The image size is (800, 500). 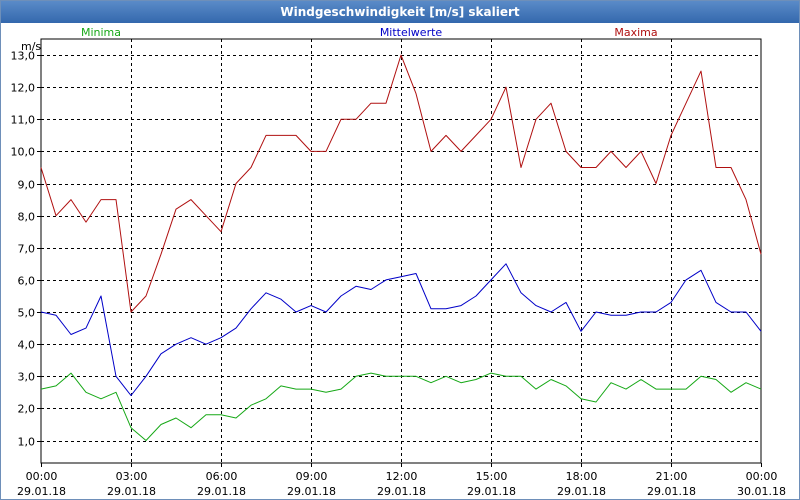 What do you see at coordinates (23, 88) in the screenshot?
I see `y-tick-label: 12,0` at bounding box center [23, 88].